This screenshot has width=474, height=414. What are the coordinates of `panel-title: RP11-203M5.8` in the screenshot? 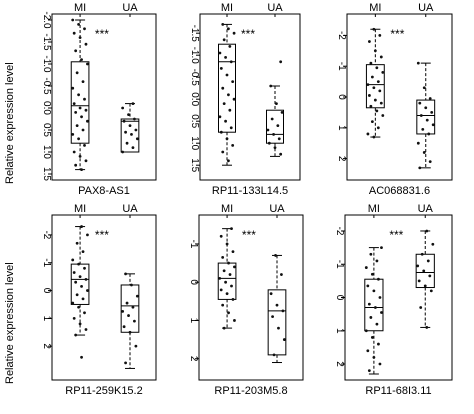 It's located at (250, 391).